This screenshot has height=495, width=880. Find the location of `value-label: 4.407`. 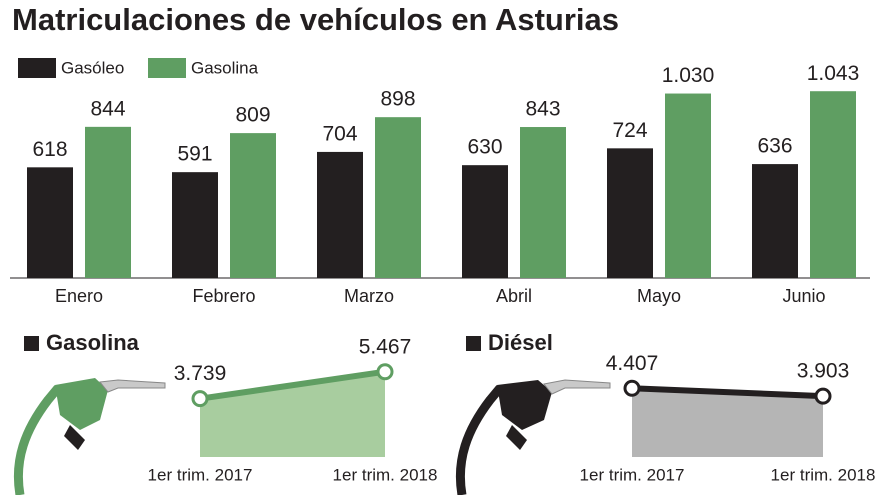

value-label: 4.407 is located at coordinates (632, 363).